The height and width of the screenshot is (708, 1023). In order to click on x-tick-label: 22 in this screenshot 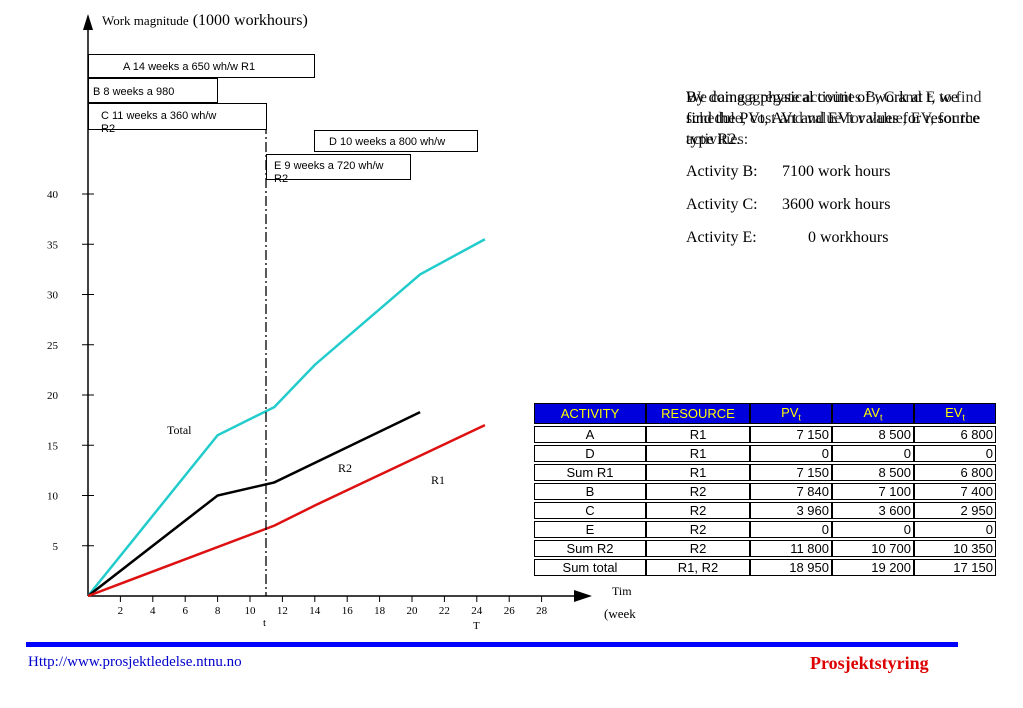, I will do `click(444, 611)`.